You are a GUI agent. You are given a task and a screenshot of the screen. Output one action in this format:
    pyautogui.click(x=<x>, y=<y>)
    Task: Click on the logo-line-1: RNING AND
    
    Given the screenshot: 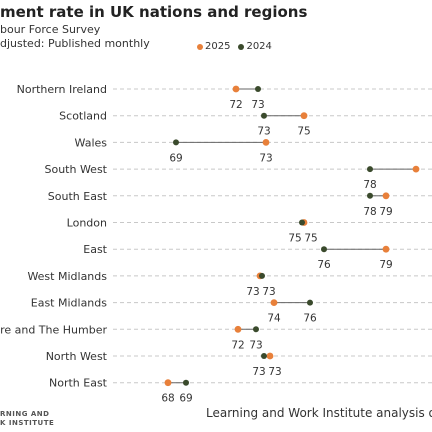 What is the action you would take?
    pyautogui.click(x=25, y=414)
    